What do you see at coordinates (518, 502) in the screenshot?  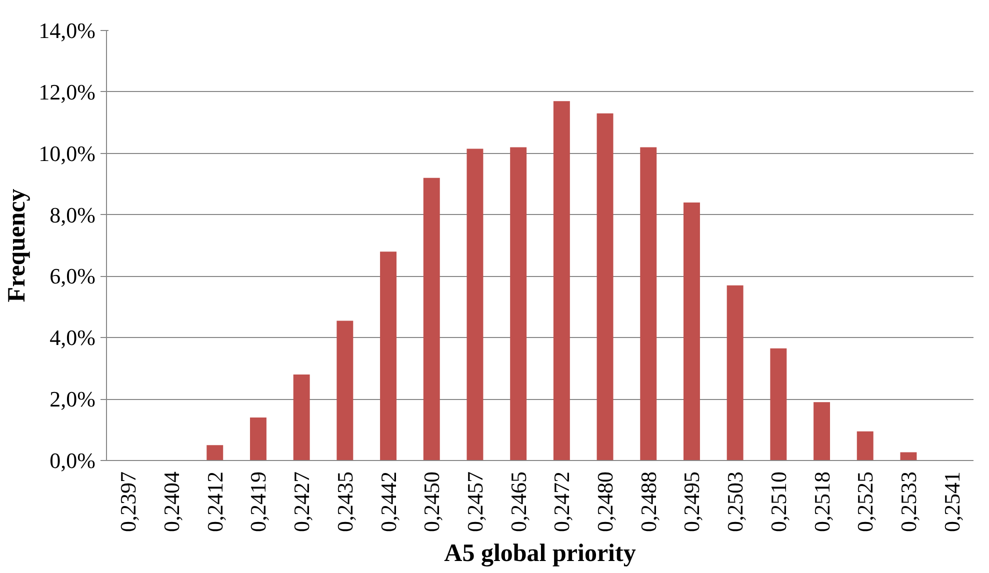 I see `x-tick-label: 0,2465` at bounding box center [518, 502].